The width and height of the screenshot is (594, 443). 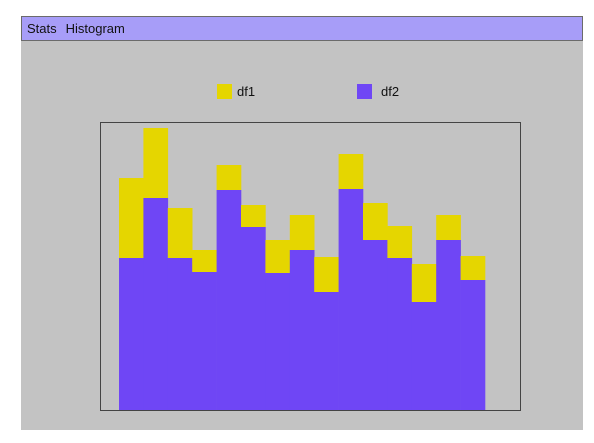 I want to click on menu-histogram: Histogram, so click(x=95, y=28).